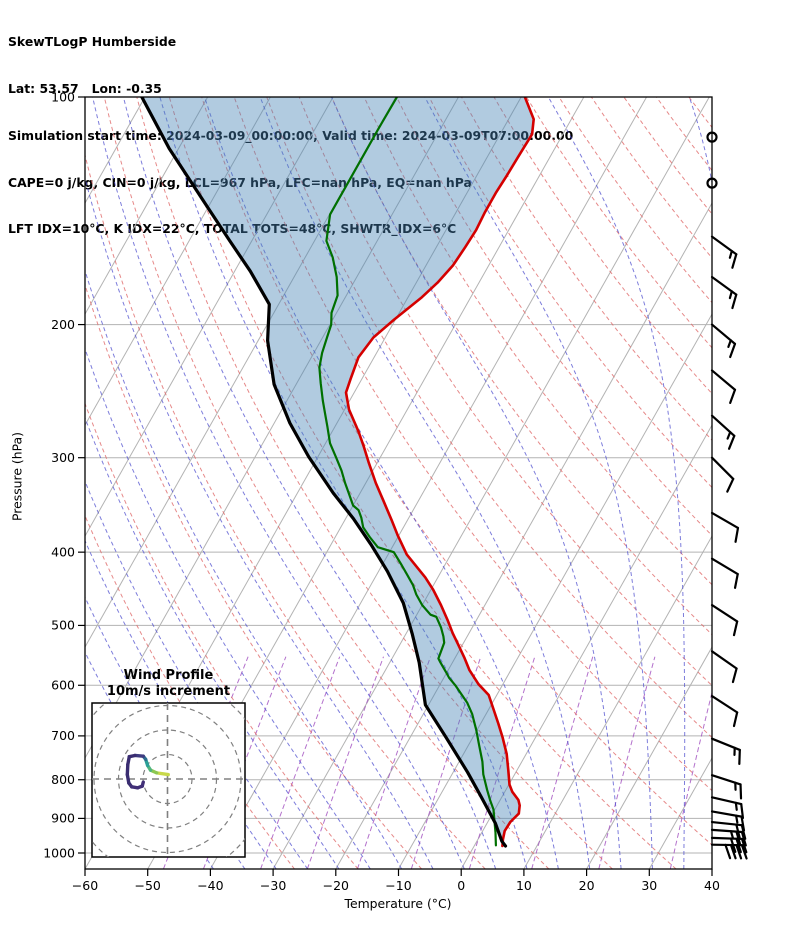 The width and height of the screenshot is (794, 937). Describe the element at coordinates (59, 852) in the screenshot. I see `y-tick-label: 1000` at that location.